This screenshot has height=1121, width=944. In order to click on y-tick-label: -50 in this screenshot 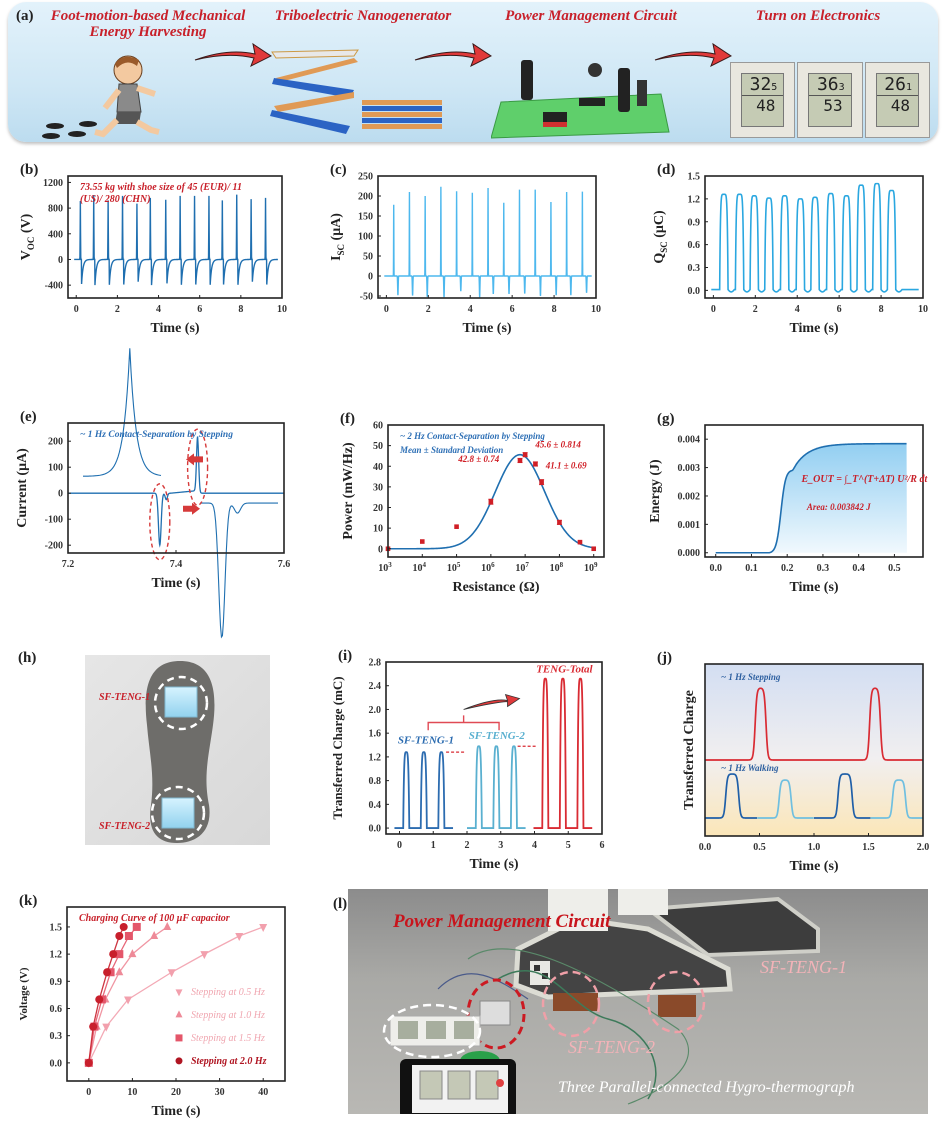, I will do `click(366, 297)`.